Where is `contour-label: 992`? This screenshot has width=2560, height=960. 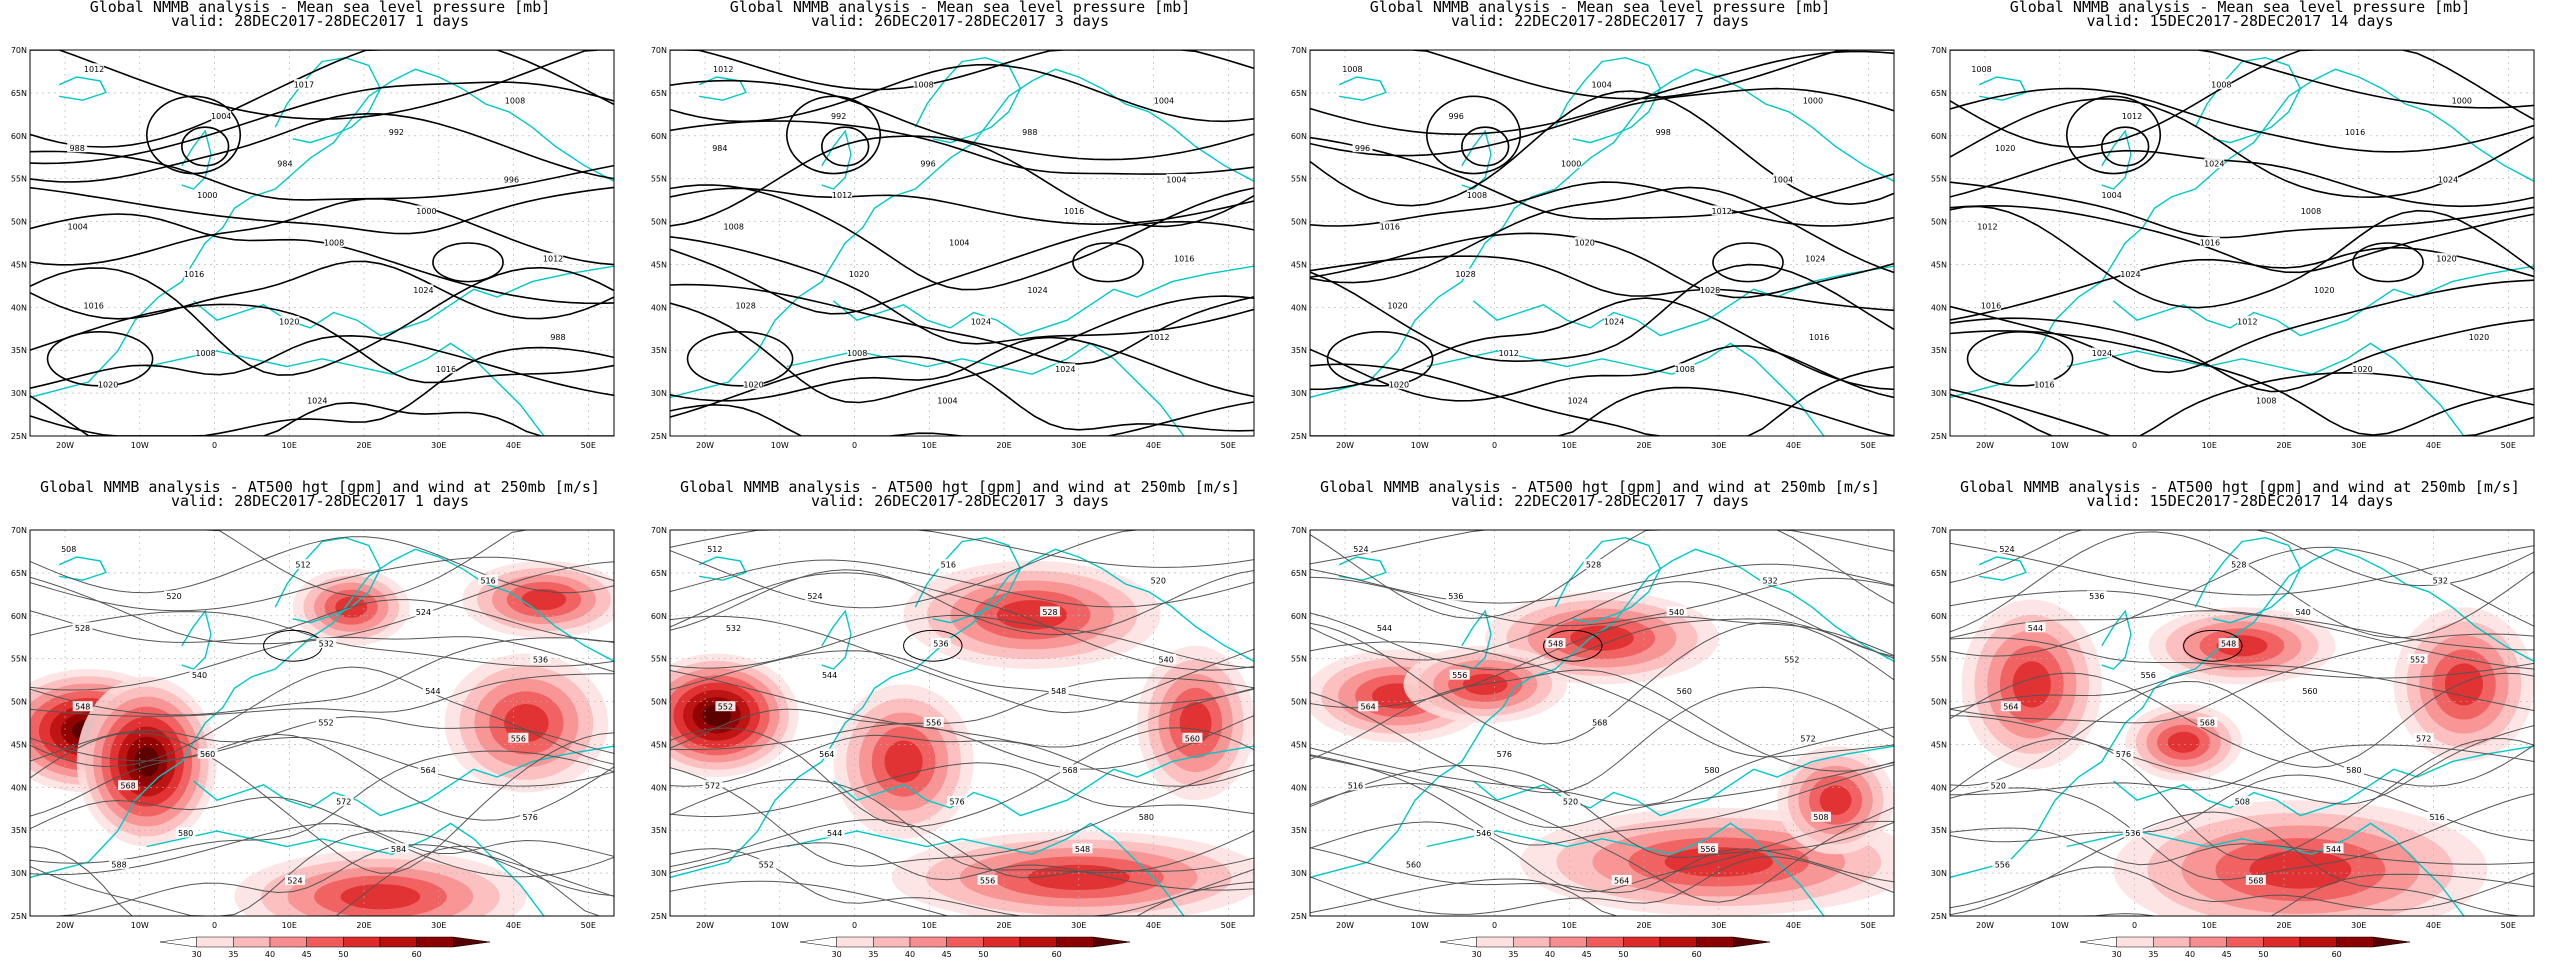
contour-label: 992 is located at coordinates (838, 116).